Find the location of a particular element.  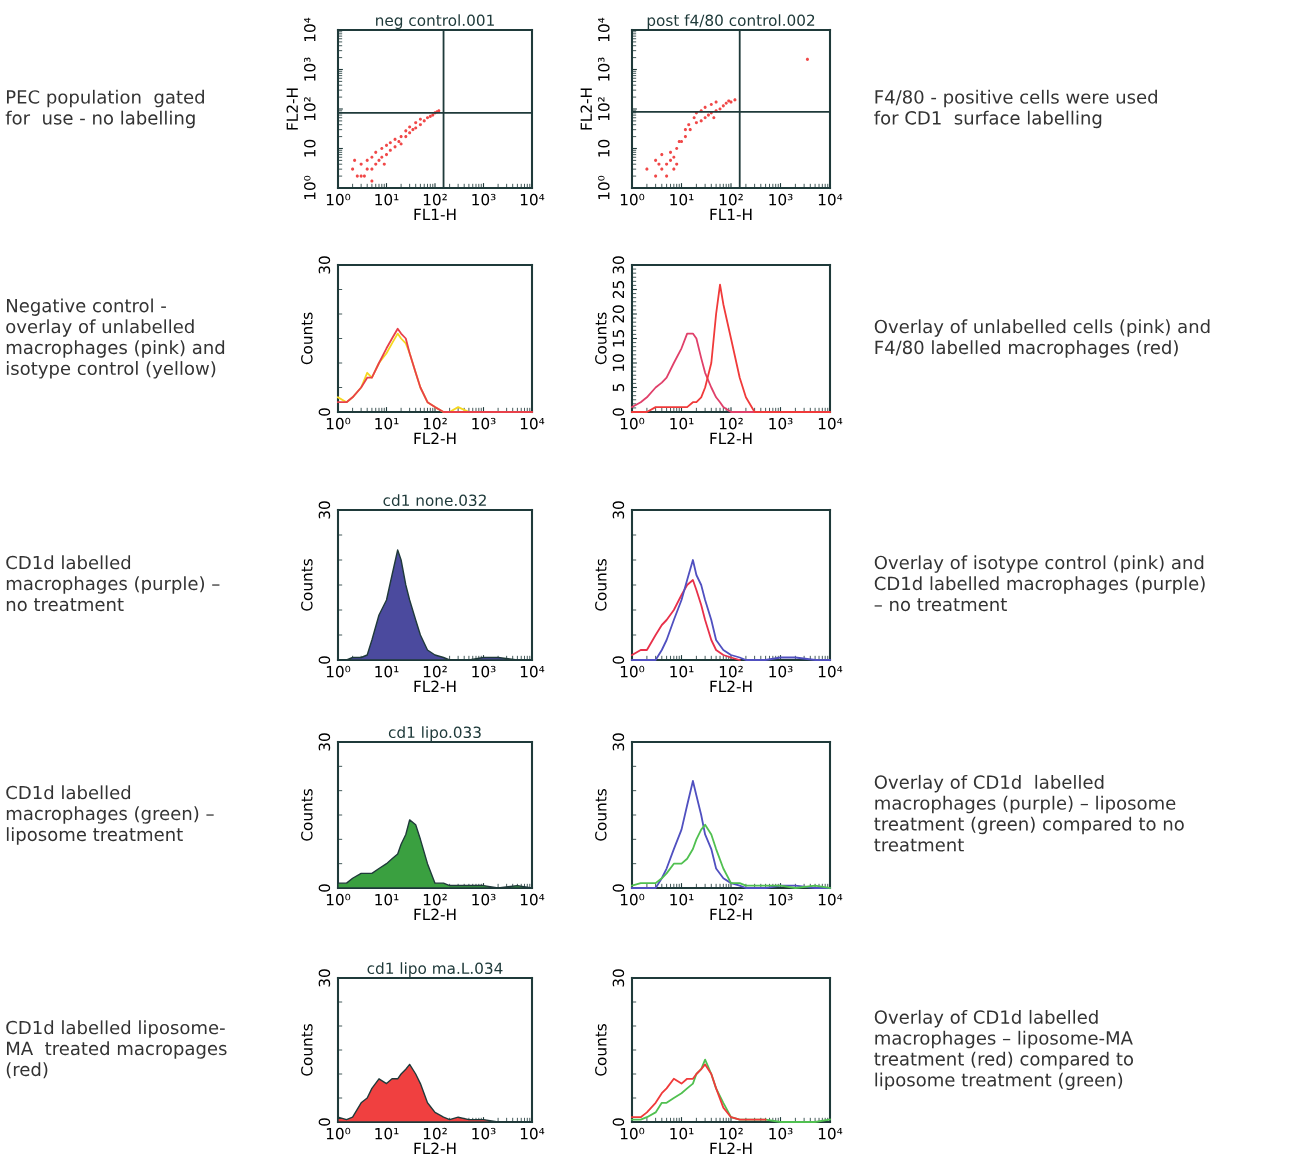

text: F4/80 - positive cells were used for CD1 surface labelling is located at coordinates (1015, 109).